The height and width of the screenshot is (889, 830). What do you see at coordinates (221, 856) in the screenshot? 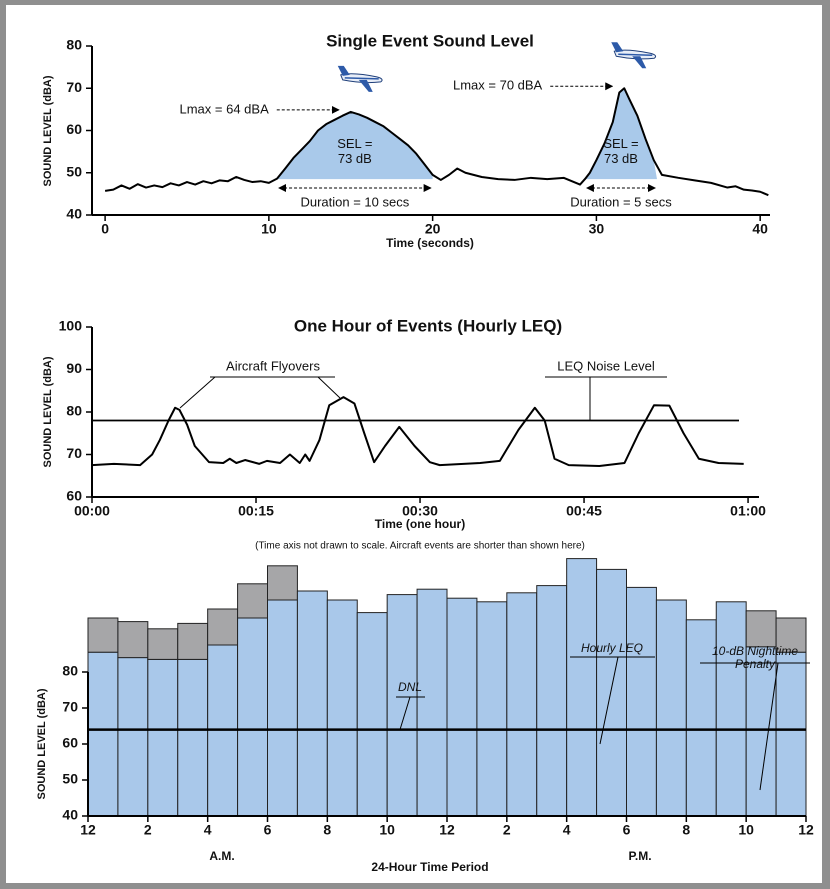
I see `period-label: A.M.` at bounding box center [221, 856].